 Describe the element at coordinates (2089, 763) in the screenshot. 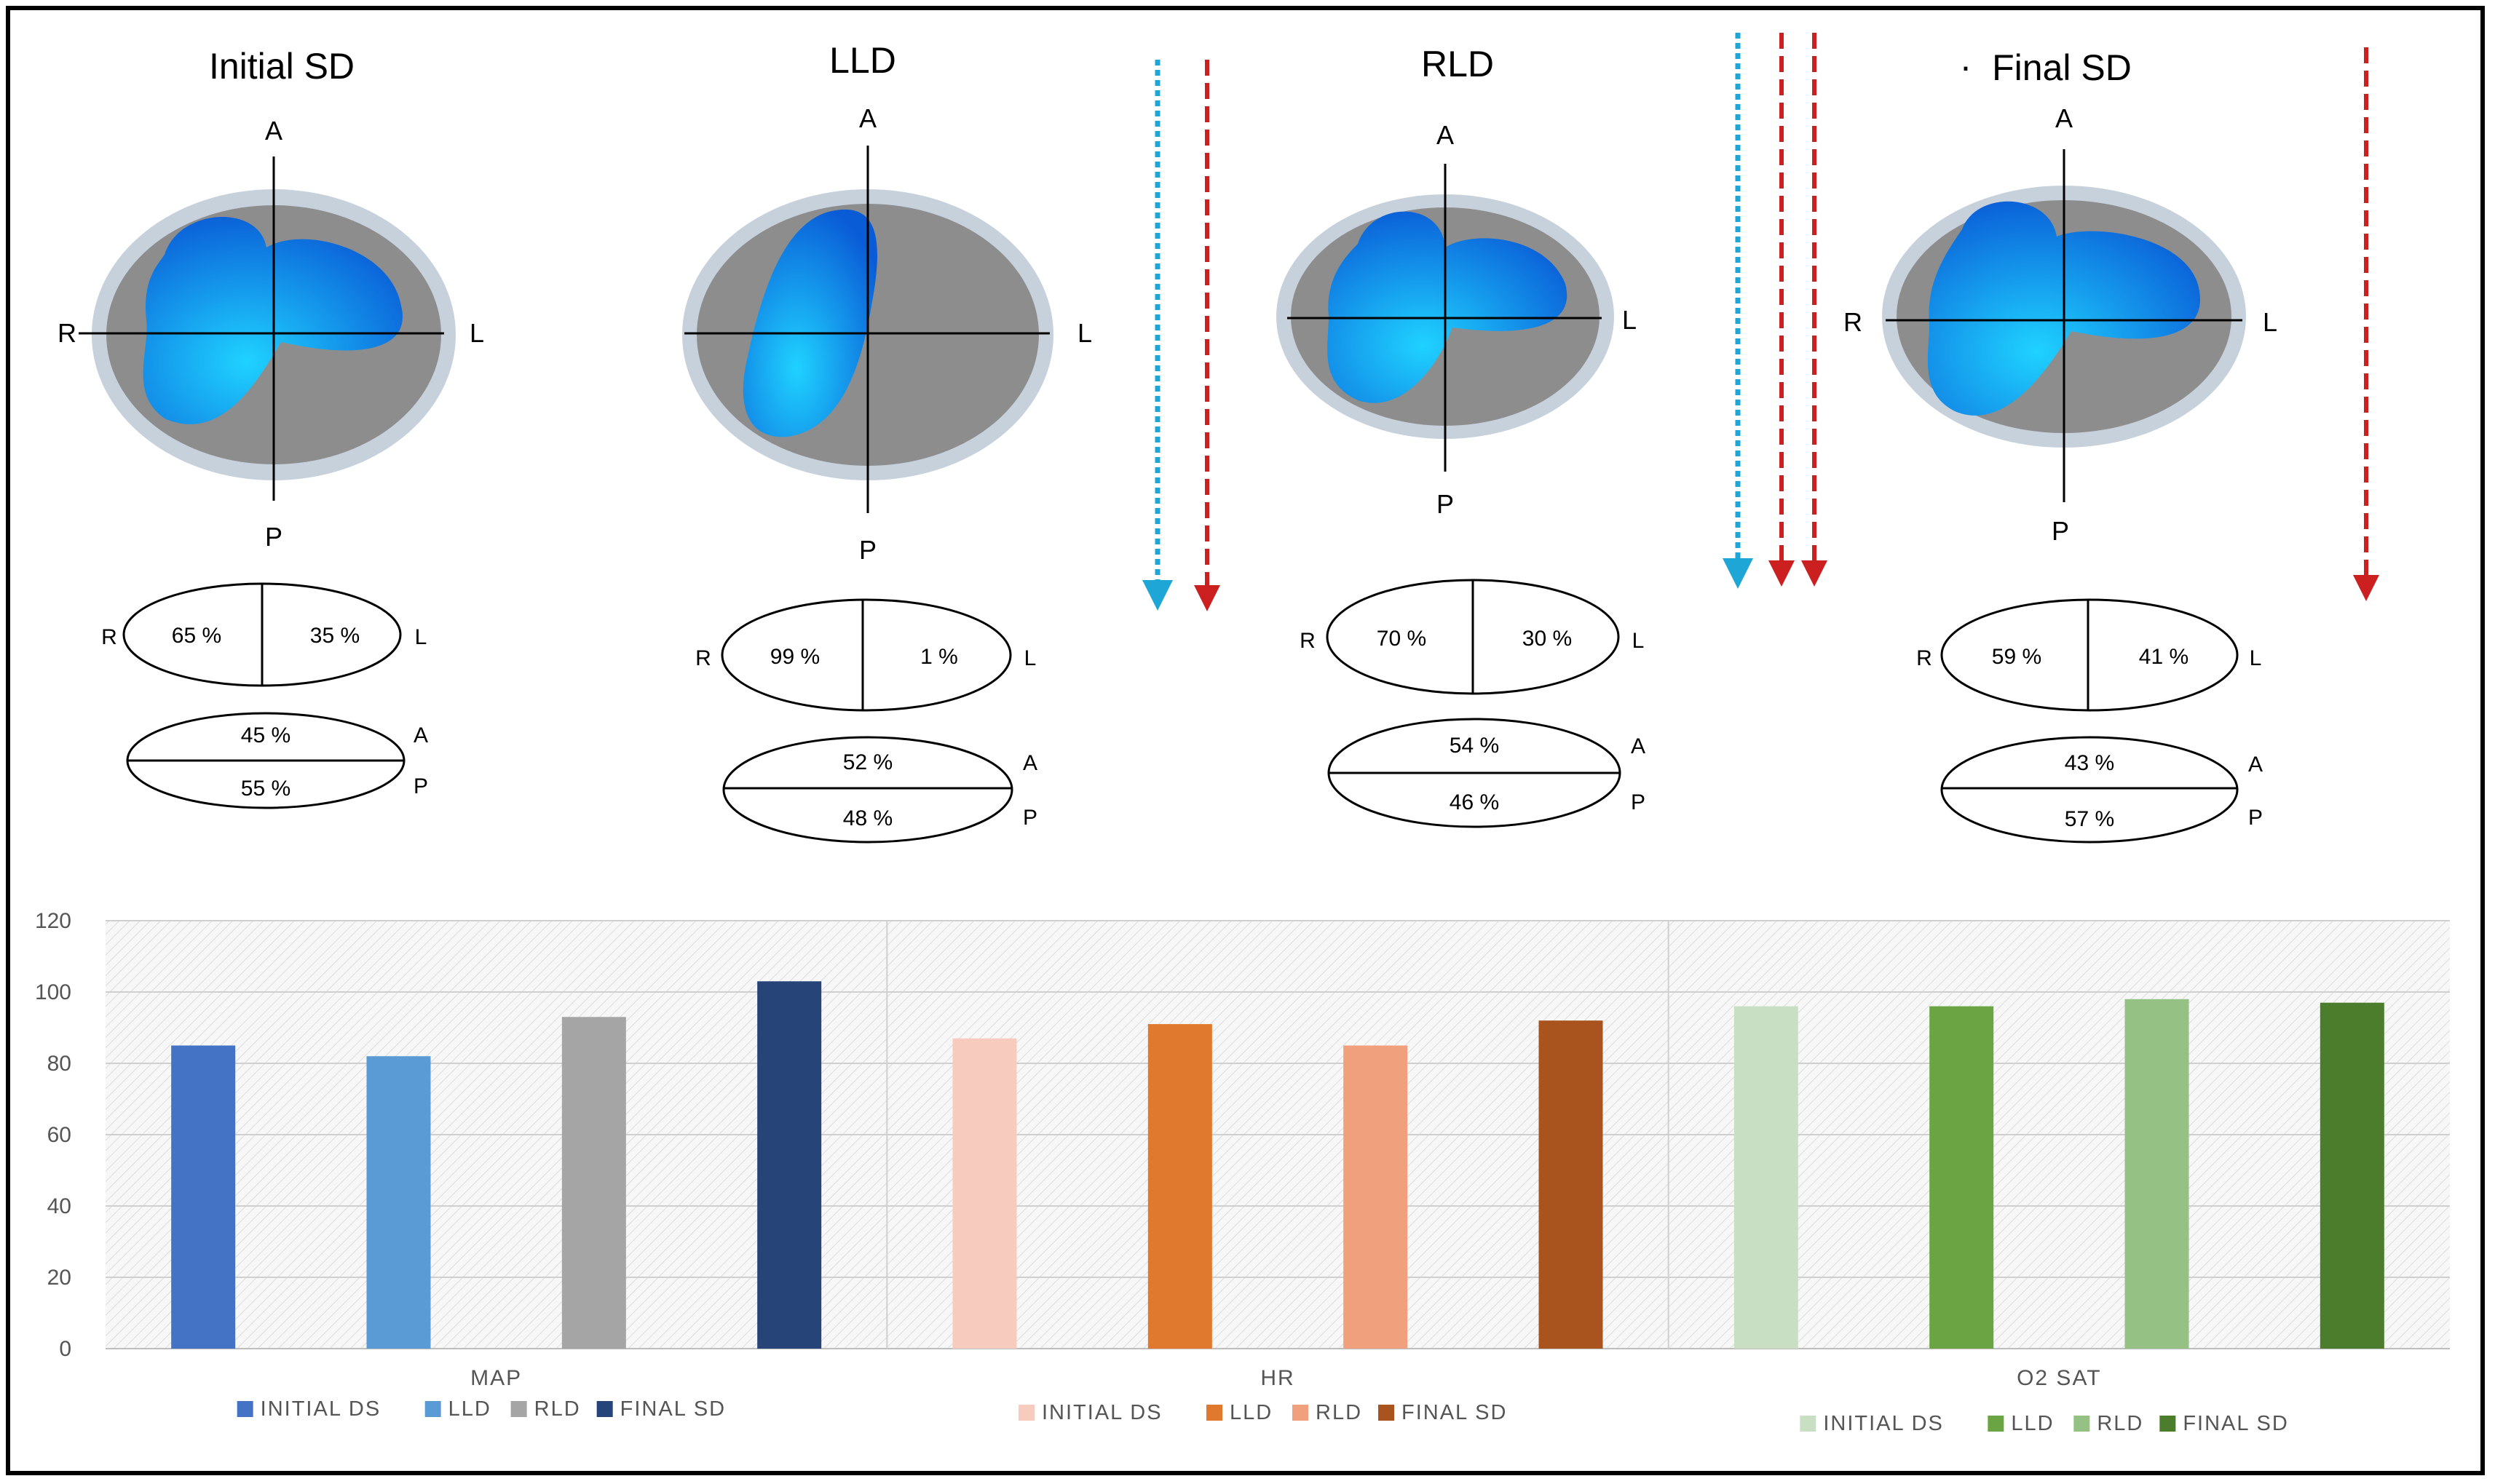

I see `anterior-percent: 43 %` at that location.